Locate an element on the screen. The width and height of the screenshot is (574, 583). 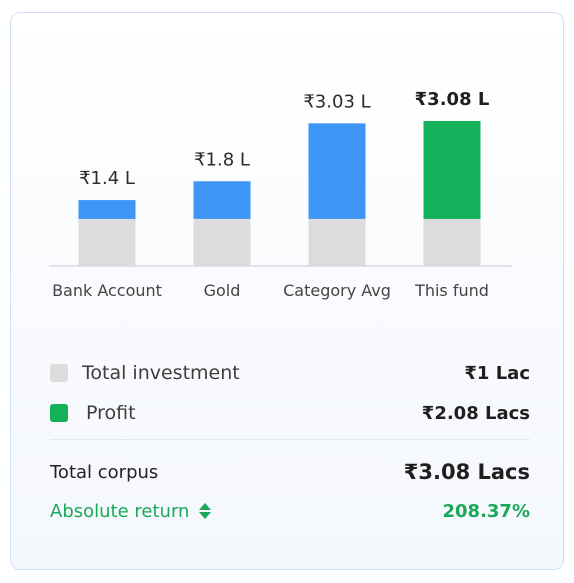
absolute-return-row: Absolute return 208.37% is located at coordinates (290, 511).